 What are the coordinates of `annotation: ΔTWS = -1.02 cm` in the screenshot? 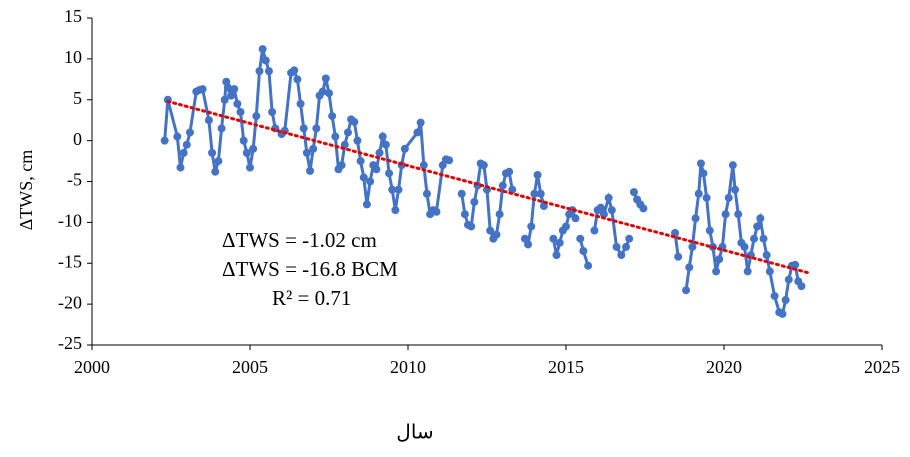 It's located at (299, 240).